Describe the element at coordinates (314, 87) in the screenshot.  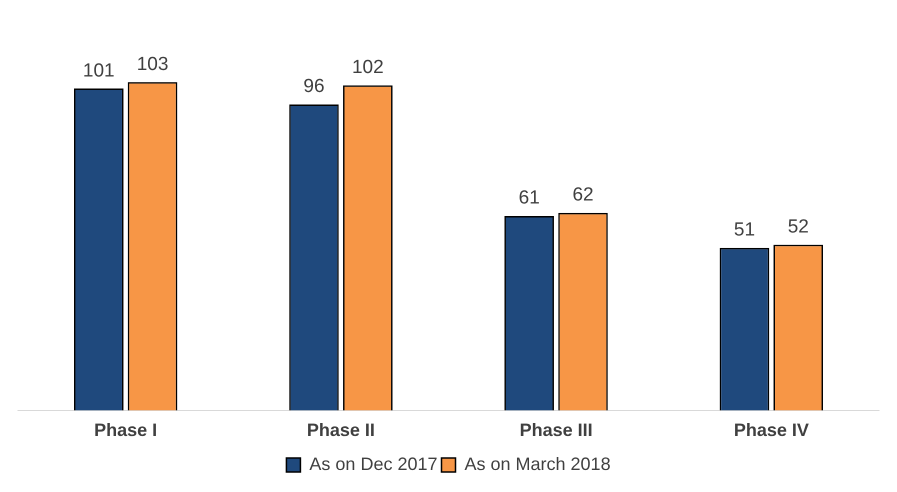
I see `data-label: 96` at that location.